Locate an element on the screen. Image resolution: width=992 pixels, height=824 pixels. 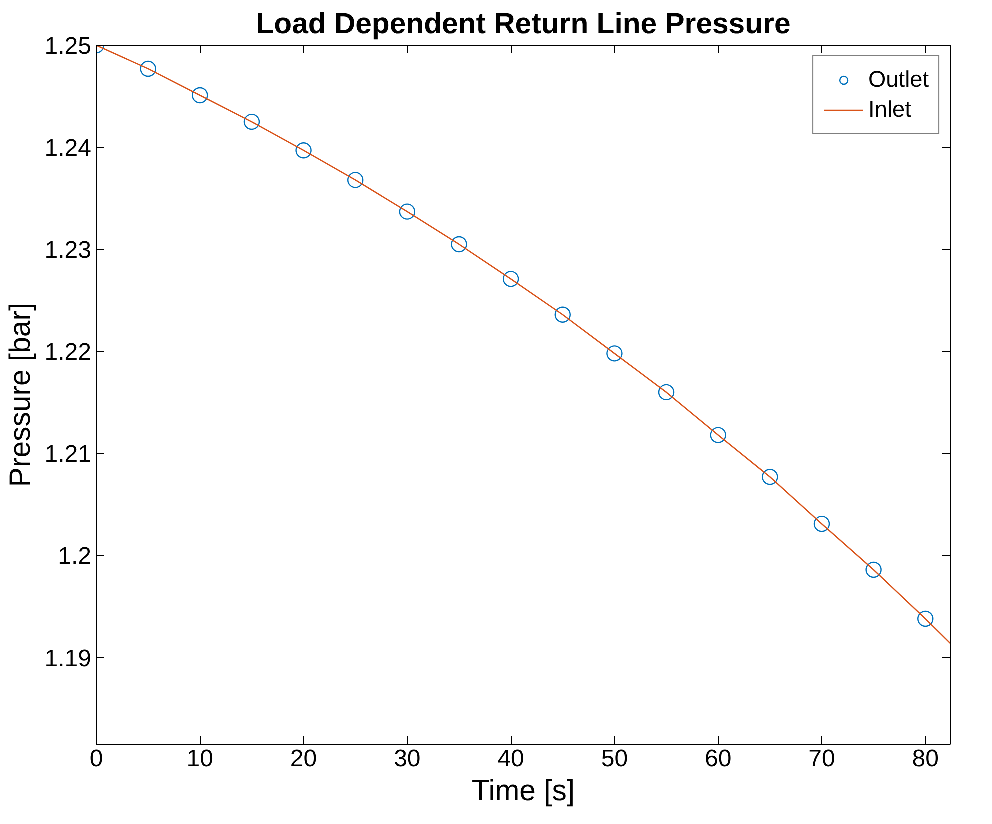
y-tick-label: 1.22 is located at coordinates (68, 352).